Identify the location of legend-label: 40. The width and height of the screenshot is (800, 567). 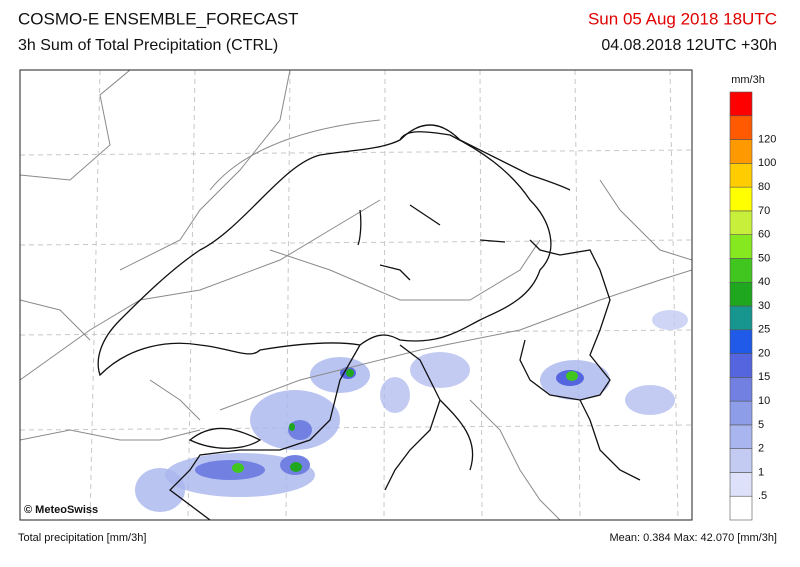
(764, 282).